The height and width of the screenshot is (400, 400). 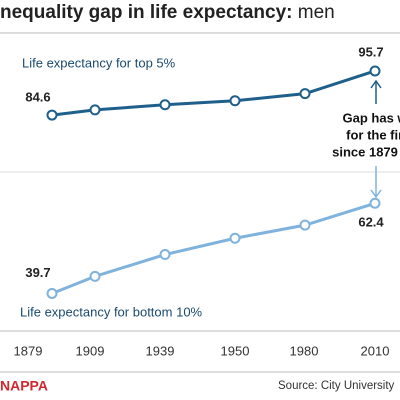 I want to click on value-label: 39.7, so click(x=37, y=272).